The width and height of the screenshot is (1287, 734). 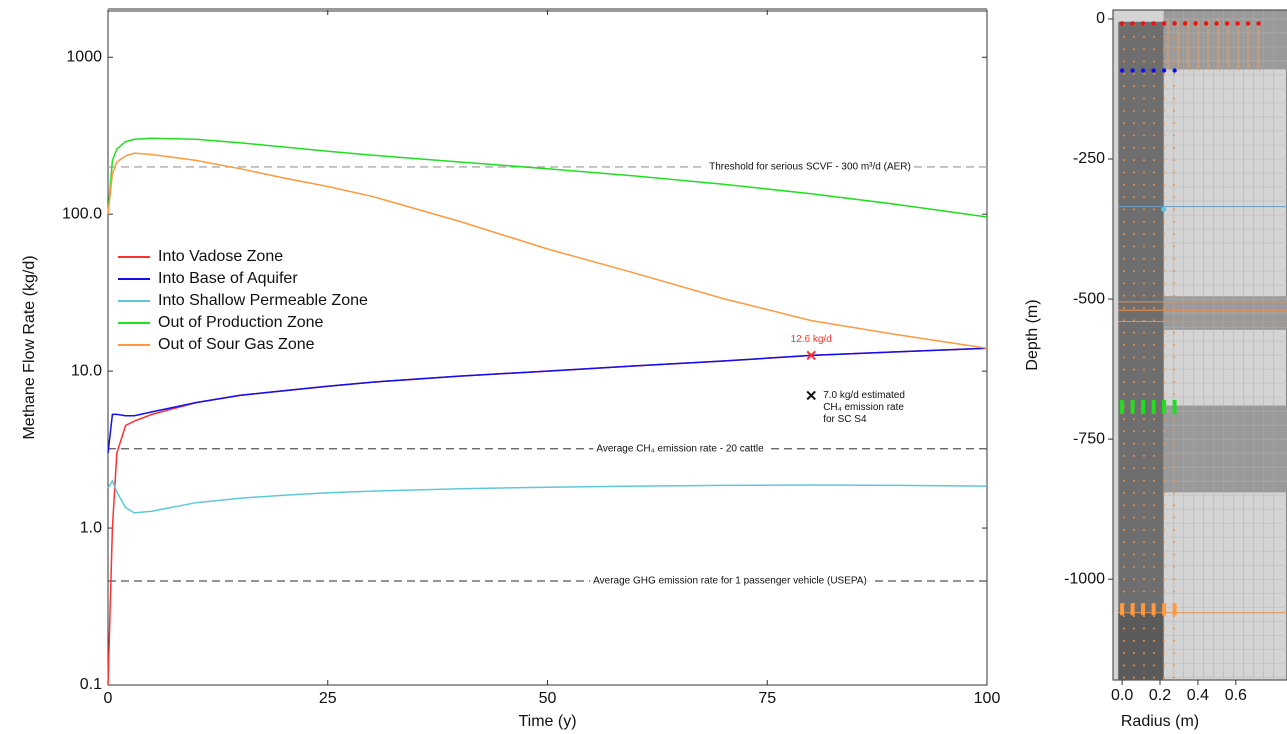 What do you see at coordinates (1141, 646) in the screenshot?
I see `casing-bottom` at bounding box center [1141, 646].